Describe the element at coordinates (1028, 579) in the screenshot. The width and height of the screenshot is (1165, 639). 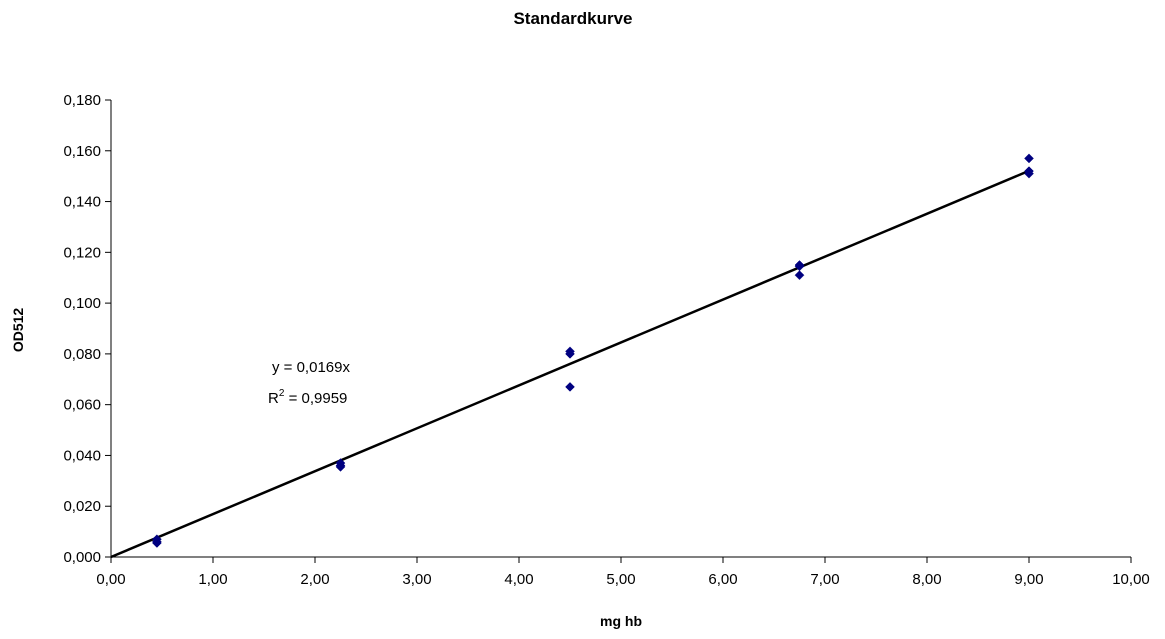
I see `x-tick-label: 9,00` at that location.